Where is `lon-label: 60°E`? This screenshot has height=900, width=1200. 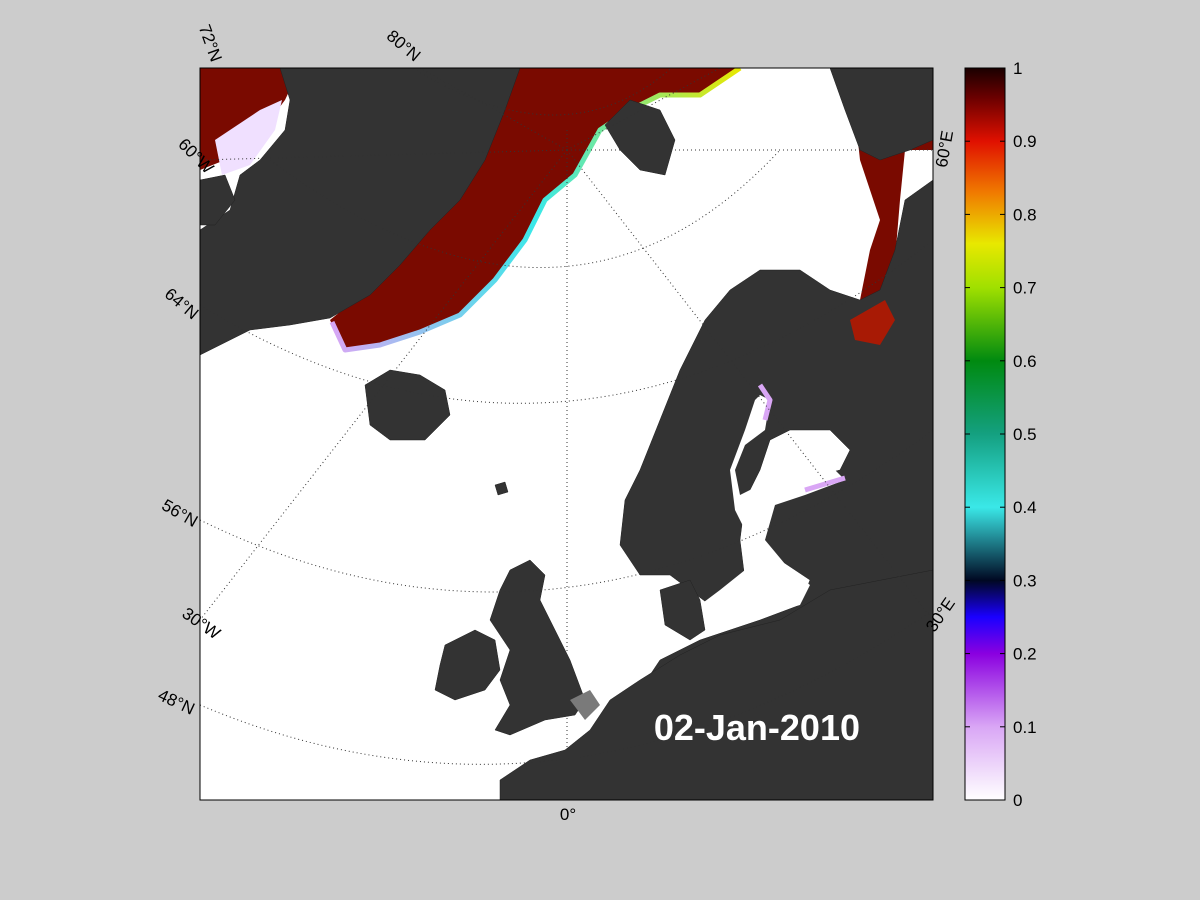
lon-label: 60°E is located at coordinates (944, 149).